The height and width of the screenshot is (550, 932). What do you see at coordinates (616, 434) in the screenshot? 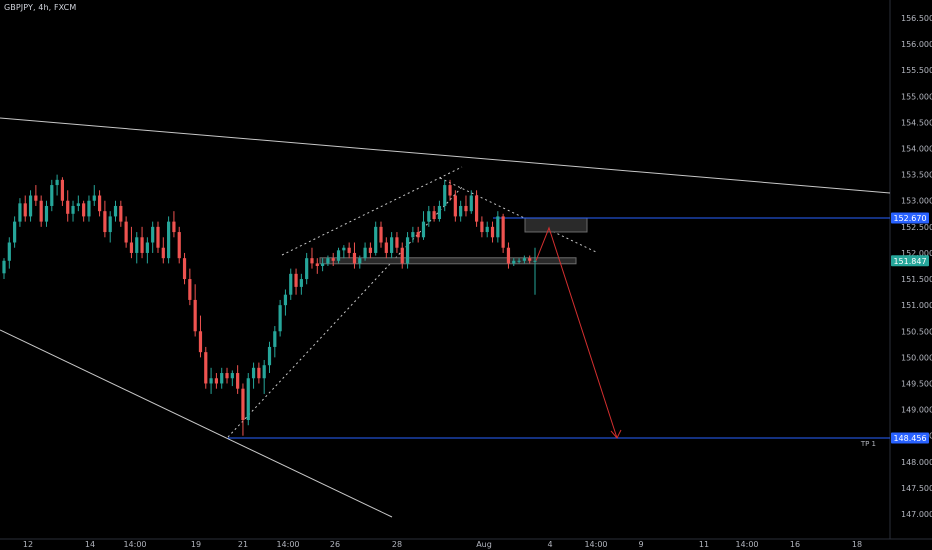
I see `projection-arrowhead` at bounding box center [616, 434].